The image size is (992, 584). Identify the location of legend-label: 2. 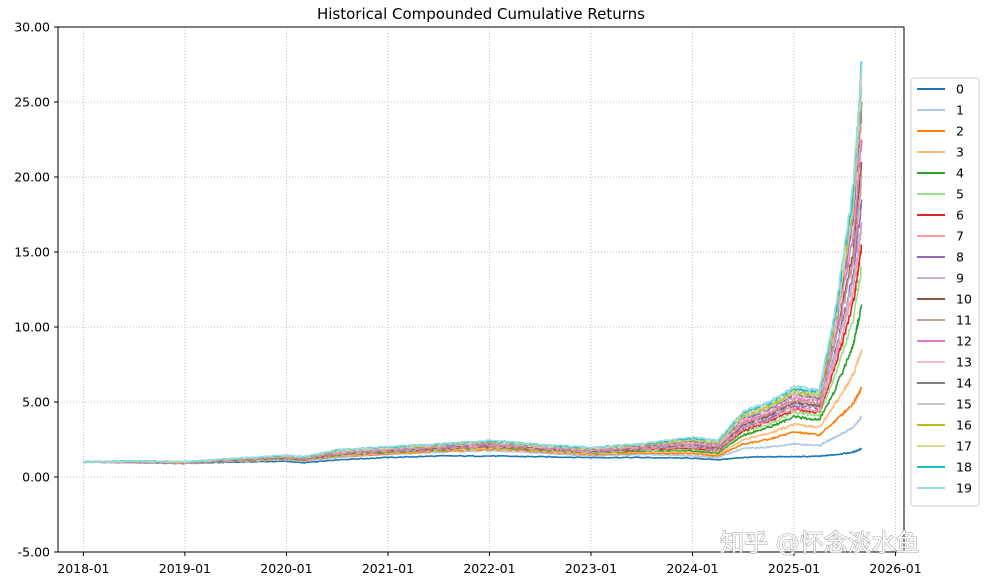
(960, 131).